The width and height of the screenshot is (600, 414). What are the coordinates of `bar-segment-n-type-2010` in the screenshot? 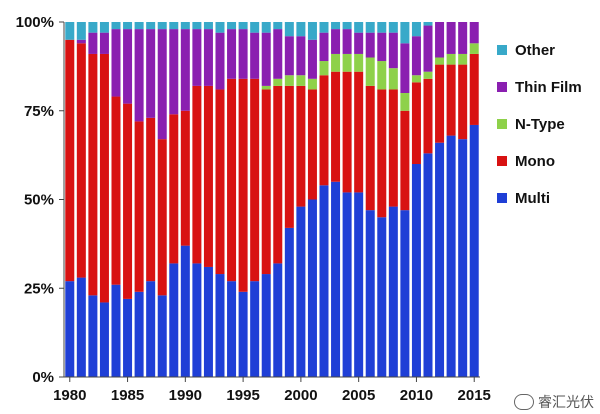 It's located at (416, 79).